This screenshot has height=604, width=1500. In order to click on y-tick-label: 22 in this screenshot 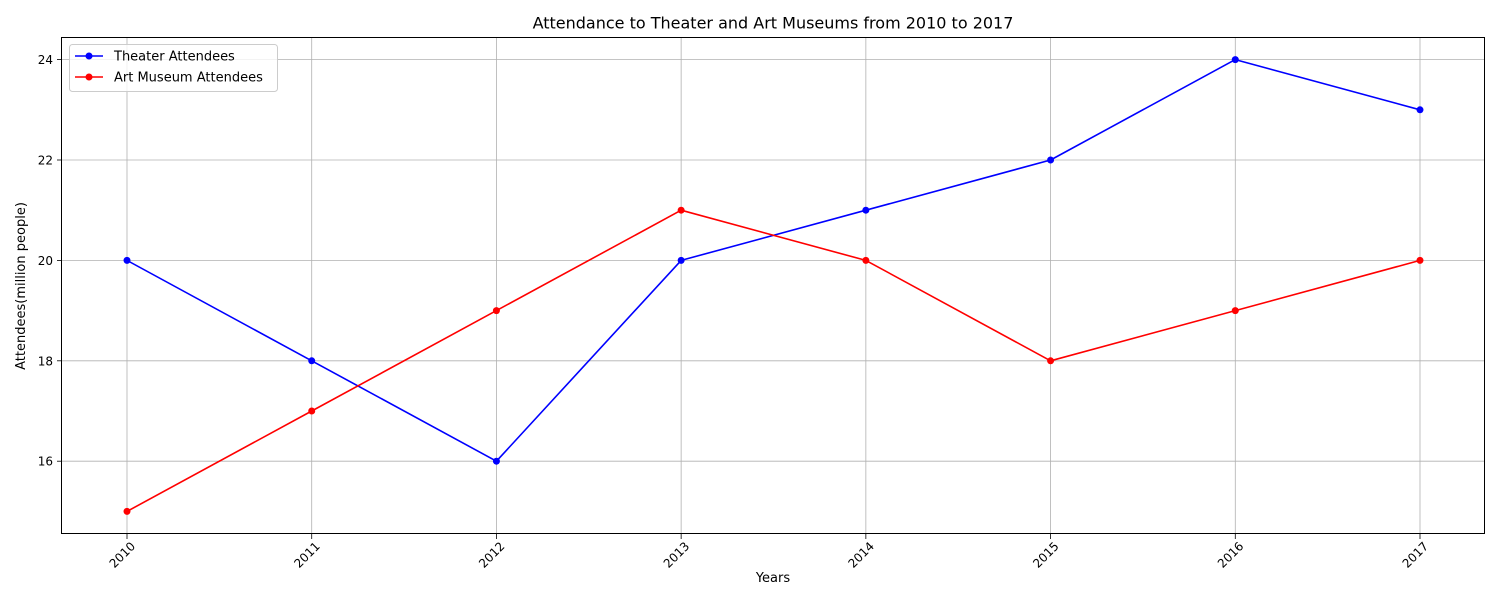, I will do `click(45, 160)`.